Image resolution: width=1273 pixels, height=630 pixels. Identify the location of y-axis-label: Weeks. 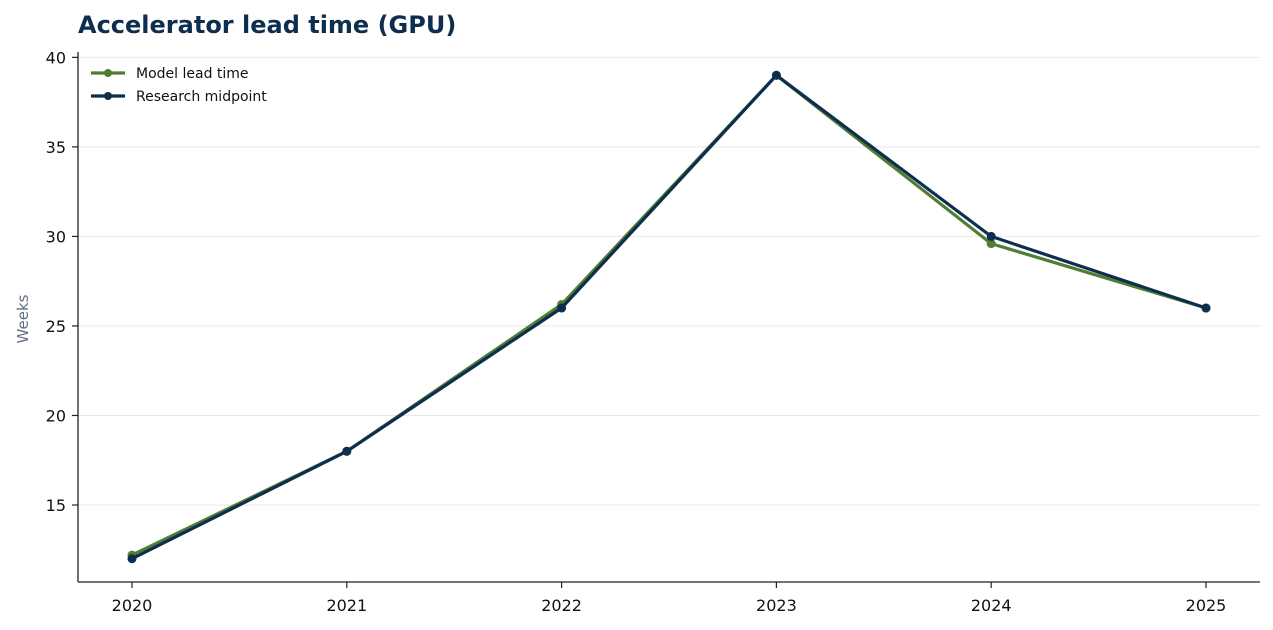
(23, 318).